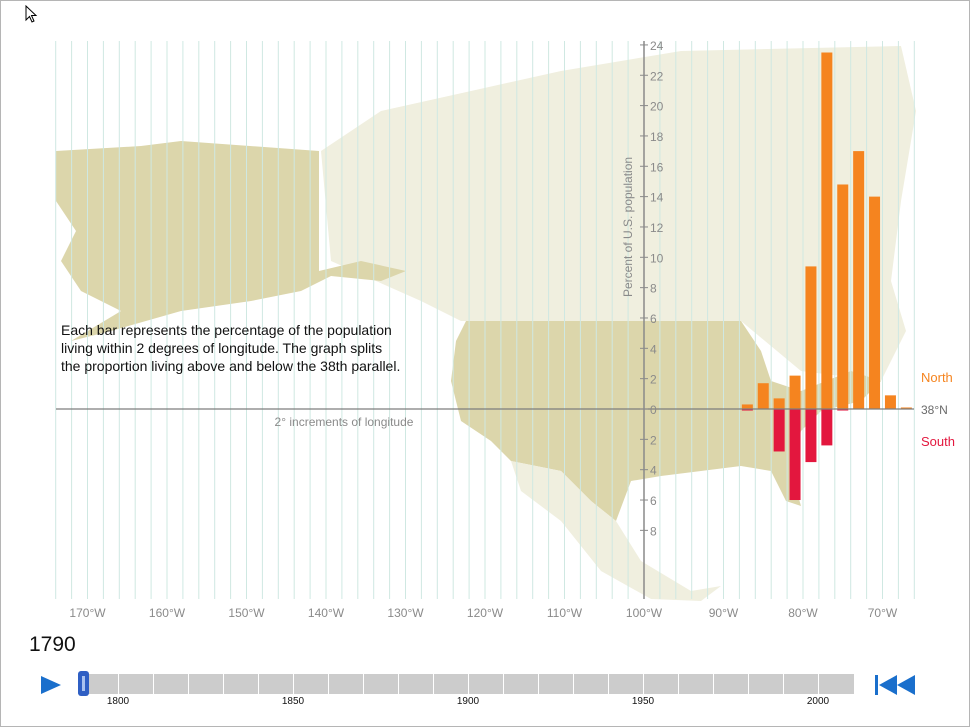 Image resolution: width=970 pixels, height=727 pixels. I want to click on x-axis-label: 2° increments of longitude, so click(344, 422).